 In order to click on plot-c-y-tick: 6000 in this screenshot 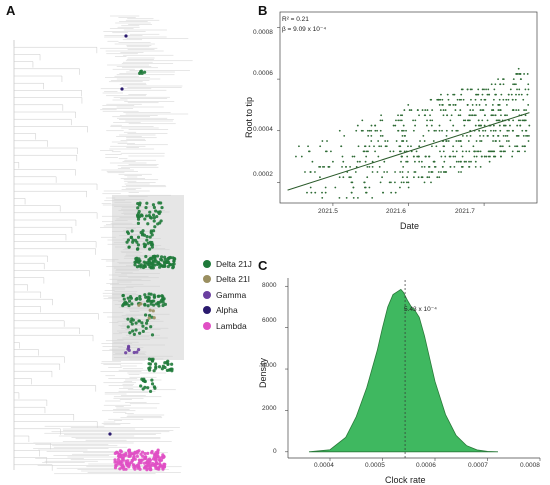, I will do `click(269, 320)`.